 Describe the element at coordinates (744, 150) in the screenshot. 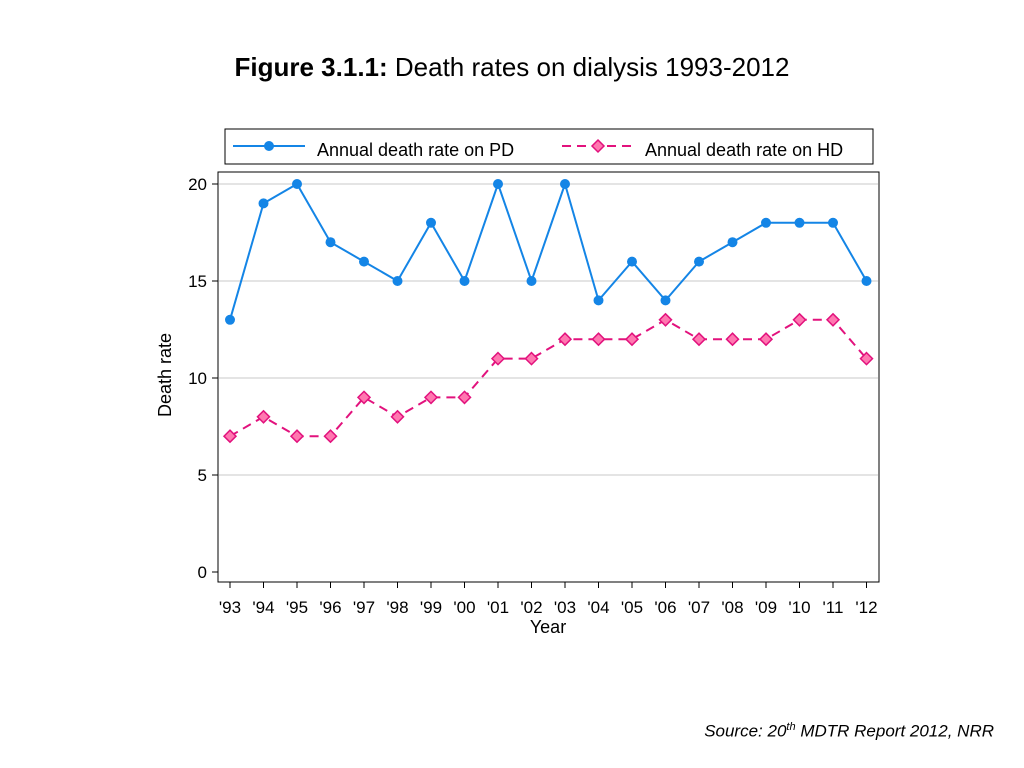

I see `legend-hd-label: Annual death rate on HD` at that location.